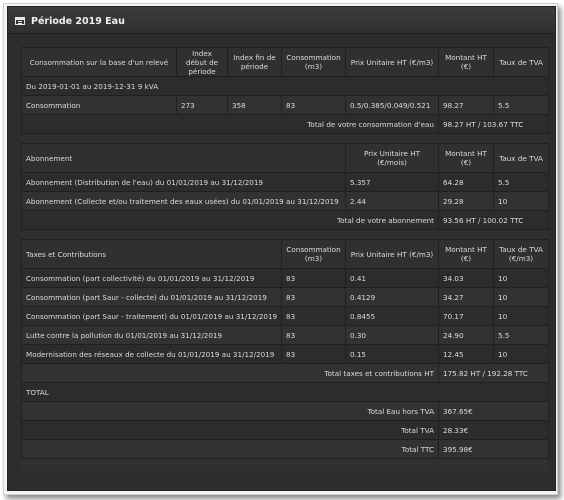  I want to click on conso-price: 0.5/0.385/0.049/0.521, so click(392, 105).